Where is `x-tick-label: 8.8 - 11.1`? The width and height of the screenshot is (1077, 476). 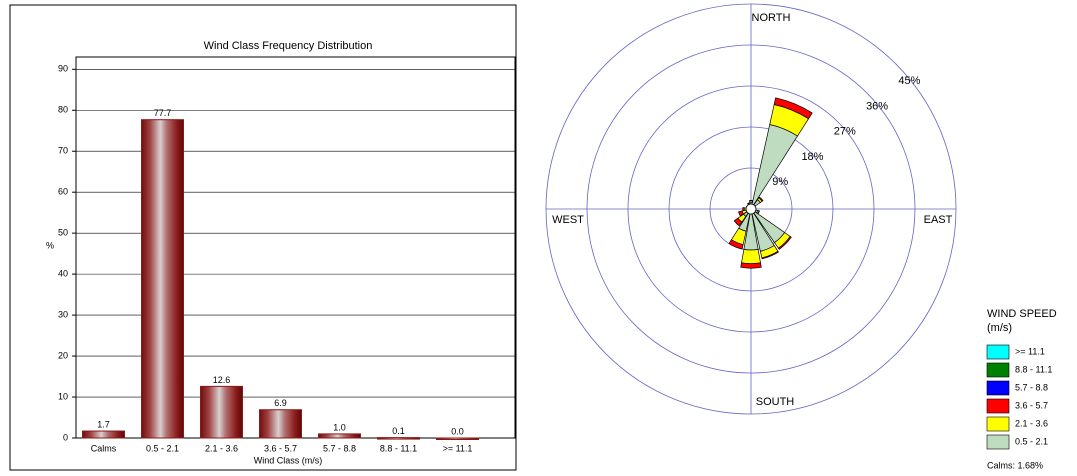
x-tick-label: 8.8 - 11.1 is located at coordinates (398, 448).